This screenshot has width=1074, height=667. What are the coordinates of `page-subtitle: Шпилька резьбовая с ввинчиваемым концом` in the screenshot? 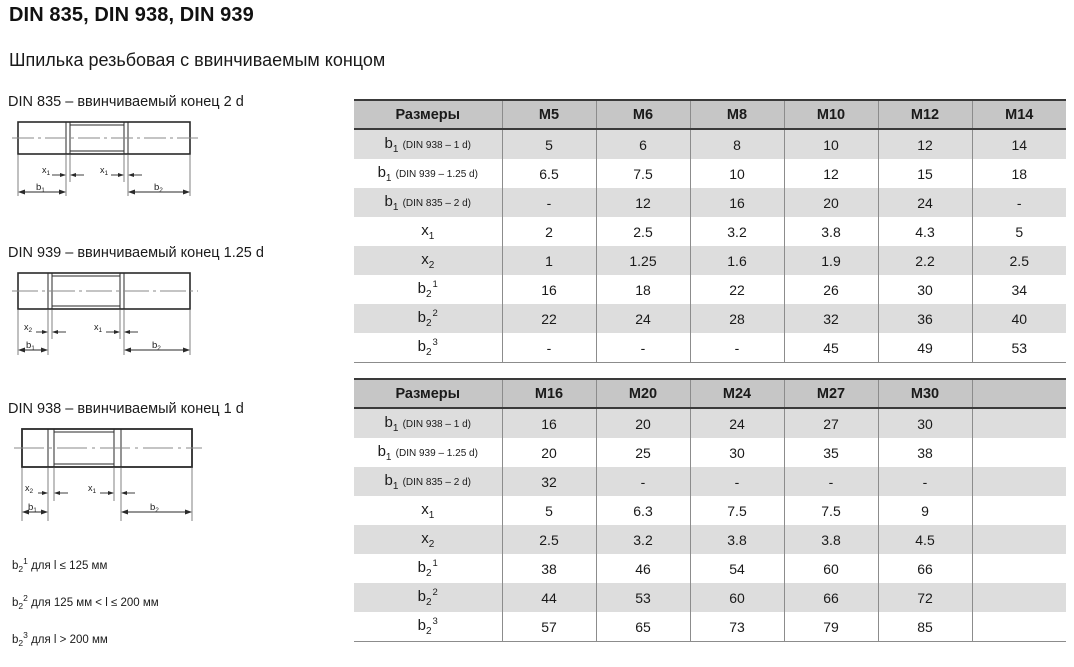 It's located at (197, 60).